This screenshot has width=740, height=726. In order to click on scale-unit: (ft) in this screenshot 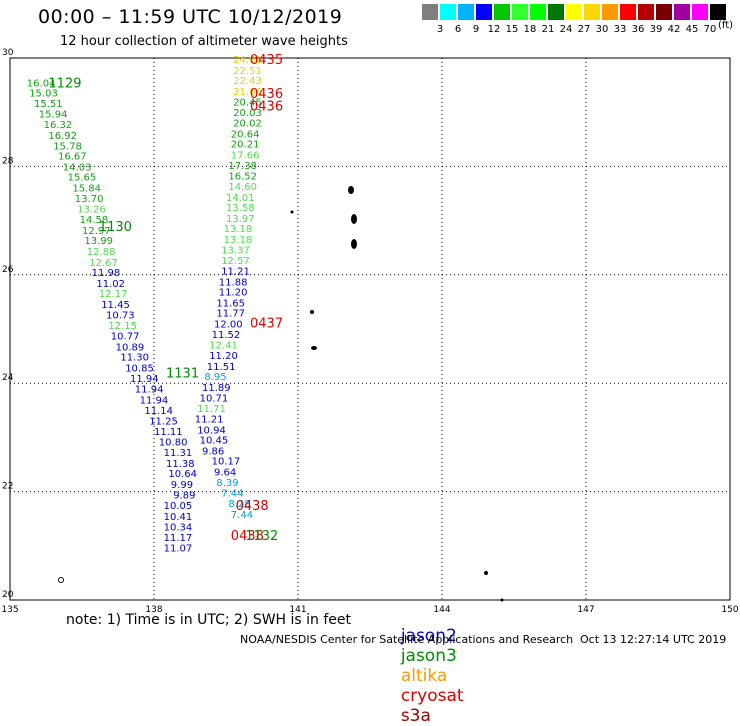, I will do `click(726, 25)`.